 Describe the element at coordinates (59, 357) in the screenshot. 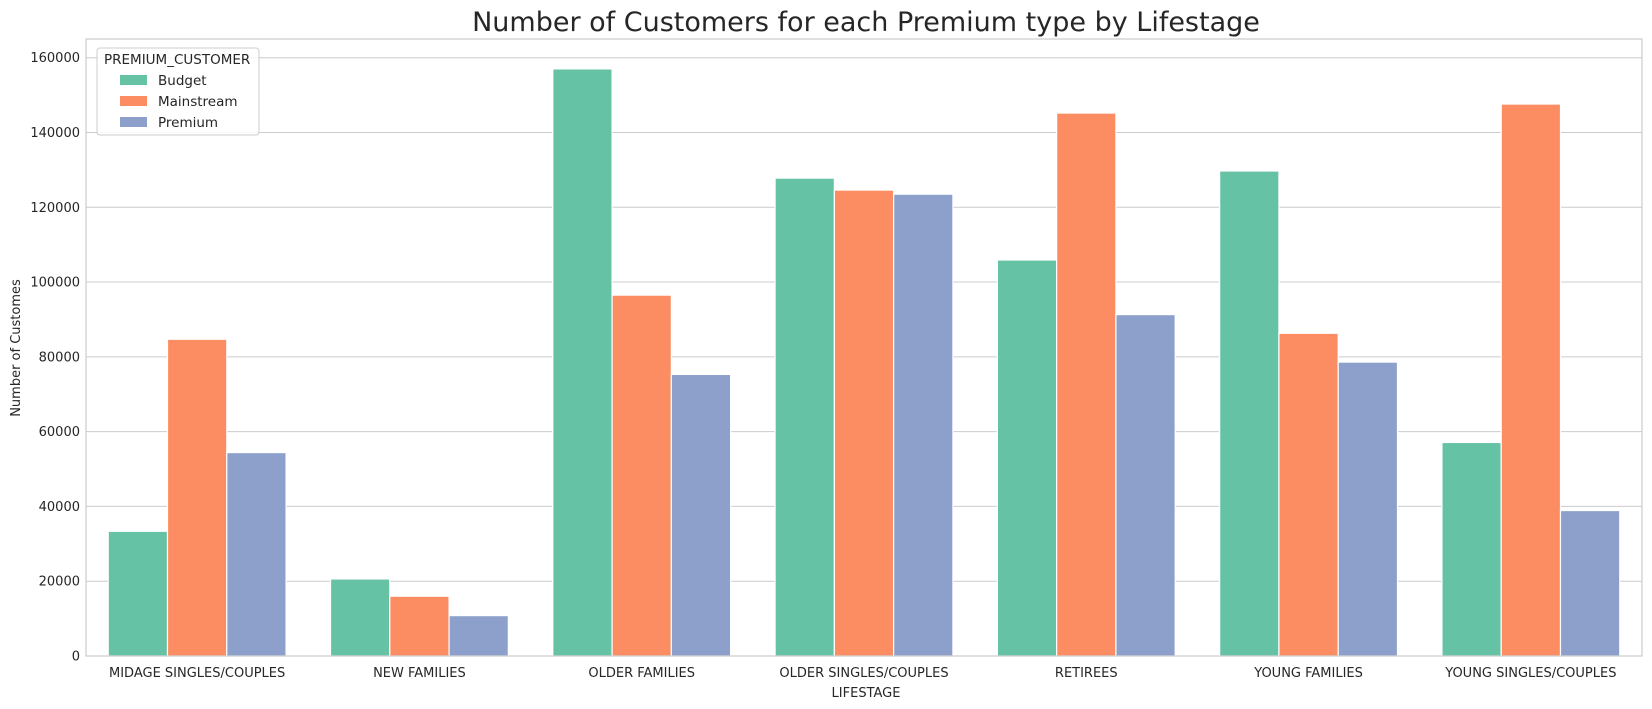

I see `y-tick-label: 80000` at that location.